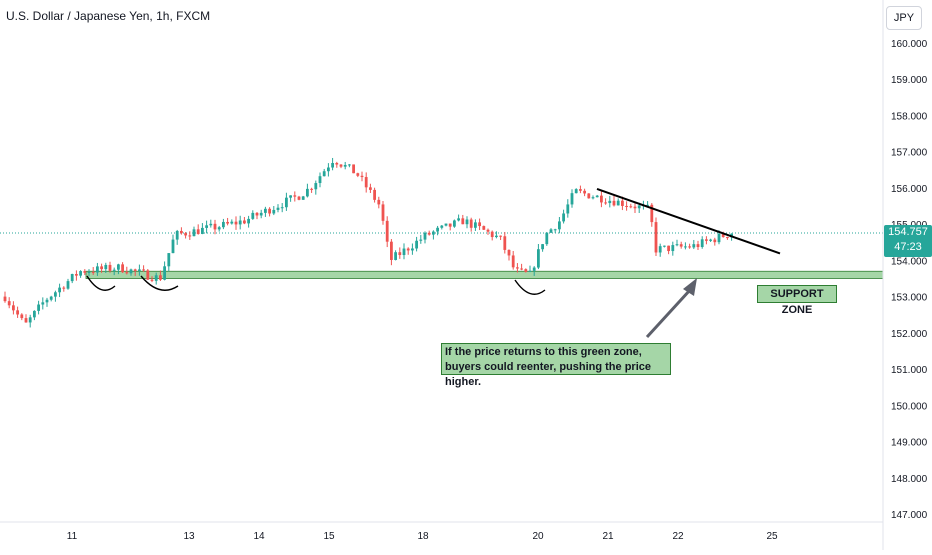  Describe the element at coordinates (909, 261) in the screenshot. I see `price-axis-label: 154.000` at that location.